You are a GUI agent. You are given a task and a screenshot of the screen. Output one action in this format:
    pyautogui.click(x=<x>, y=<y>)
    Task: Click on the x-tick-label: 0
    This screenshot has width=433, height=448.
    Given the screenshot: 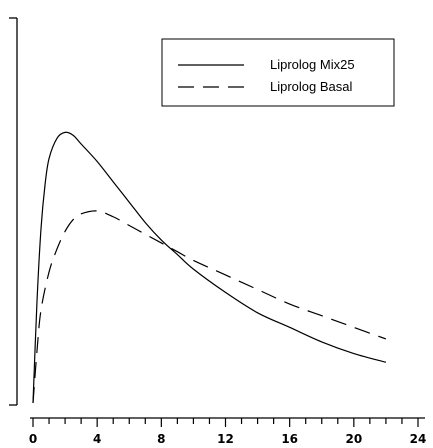 What is the action you would take?
    pyautogui.click(x=33, y=439)
    